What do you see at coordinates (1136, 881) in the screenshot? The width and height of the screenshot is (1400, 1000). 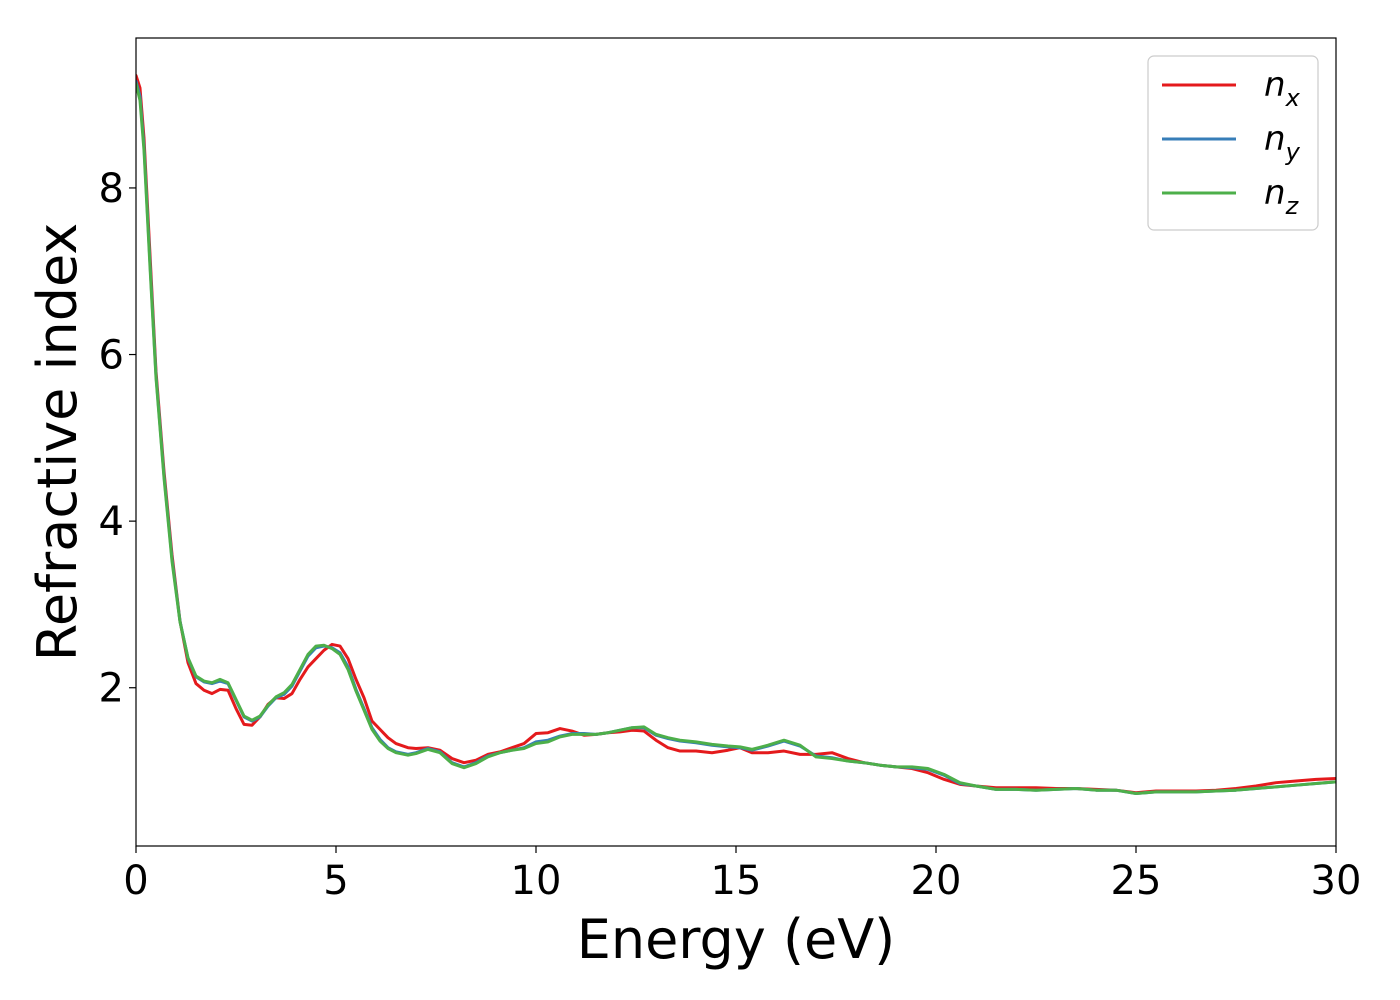 I see `x-tick-label: 25` at bounding box center [1136, 881].